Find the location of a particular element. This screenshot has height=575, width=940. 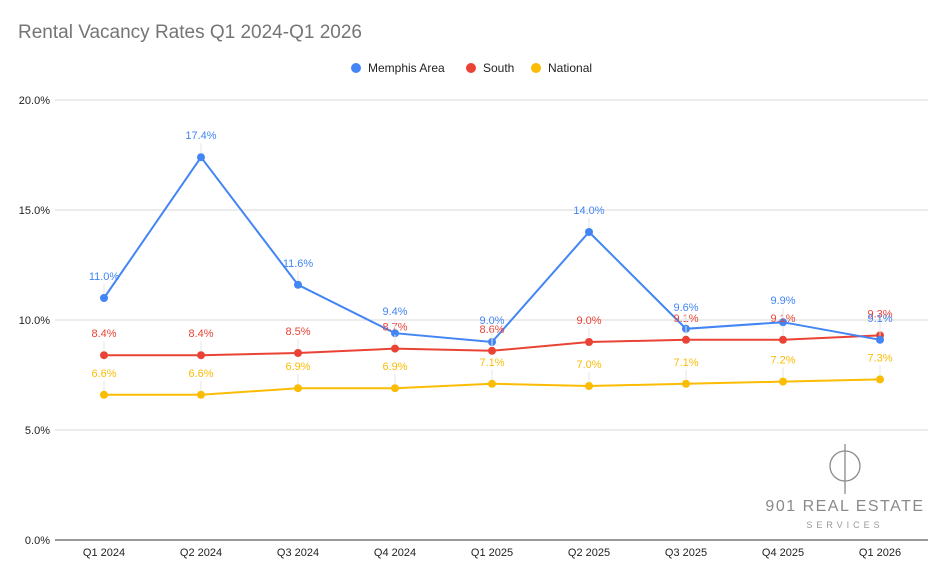

legend-label: Memphis Area is located at coordinates (406, 68).